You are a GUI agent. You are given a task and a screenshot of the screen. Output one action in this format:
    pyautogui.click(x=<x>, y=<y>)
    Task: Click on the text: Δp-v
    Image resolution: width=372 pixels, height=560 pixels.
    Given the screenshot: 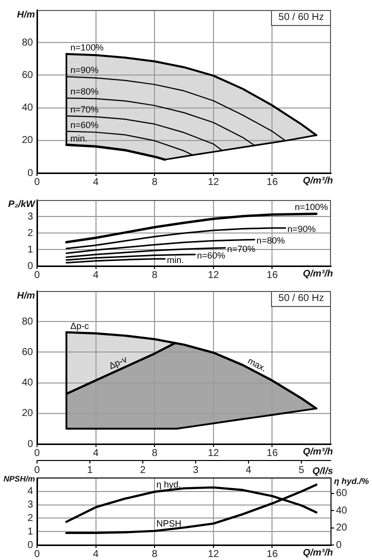 What is the action you would take?
    pyautogui.click(x=118, y=363)
    